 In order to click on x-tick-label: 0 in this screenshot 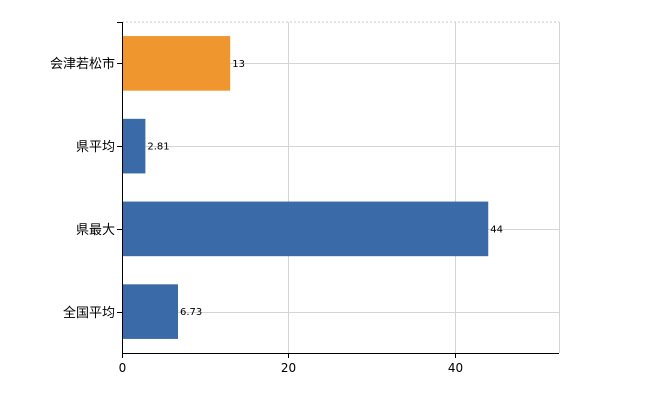, I will do `click(123, 368)`.